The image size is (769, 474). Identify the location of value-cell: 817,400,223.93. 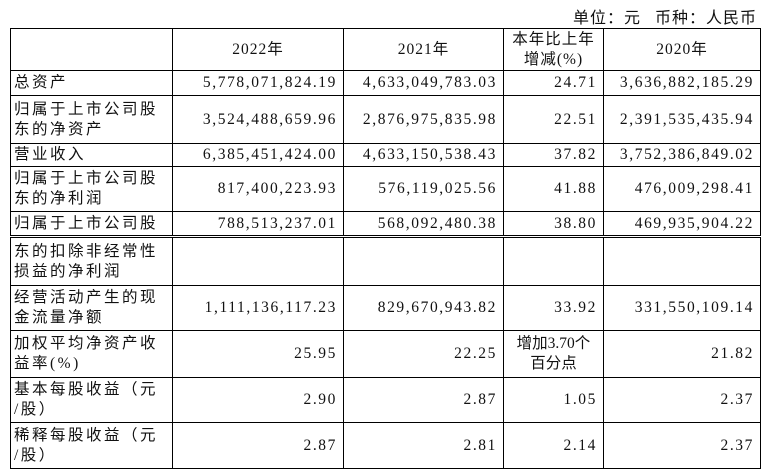
(258, 189).